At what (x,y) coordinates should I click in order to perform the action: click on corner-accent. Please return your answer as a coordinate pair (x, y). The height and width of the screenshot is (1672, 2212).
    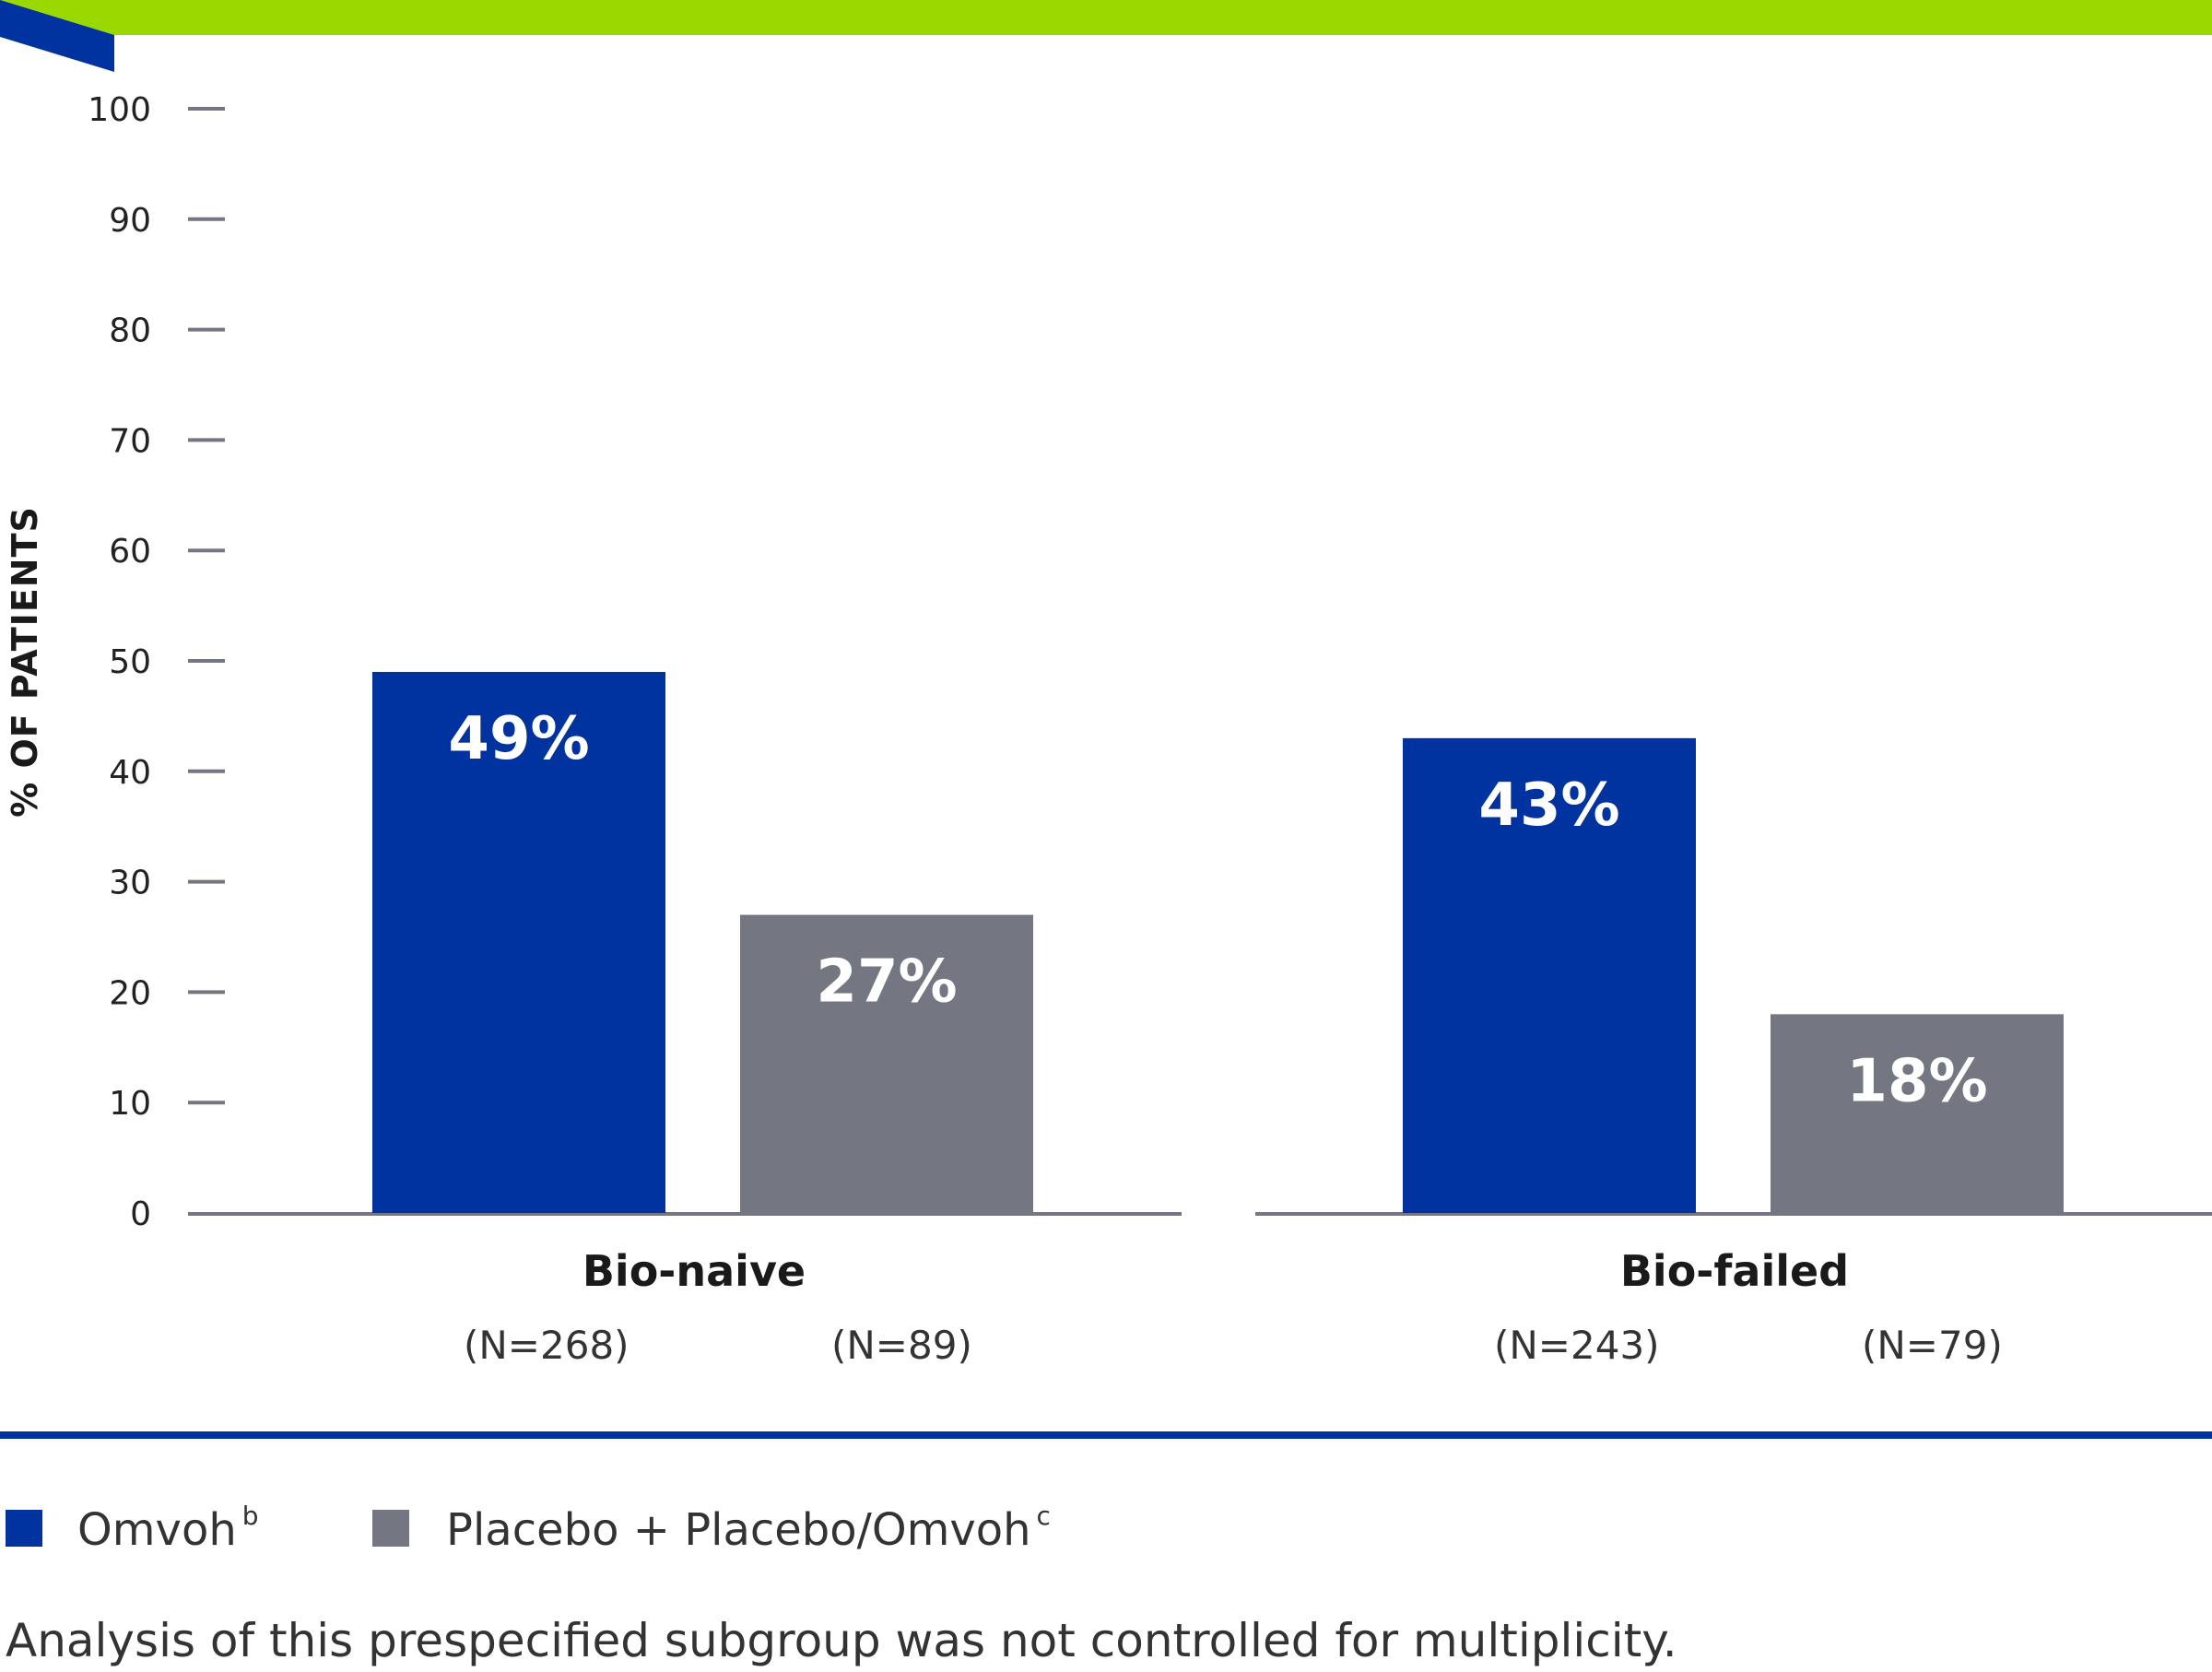
    Looking at the image, I should click on (57, 36).